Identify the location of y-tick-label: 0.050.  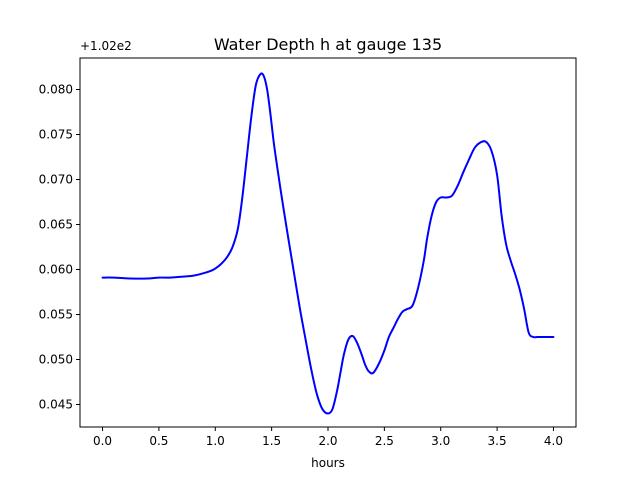
(56, 360).